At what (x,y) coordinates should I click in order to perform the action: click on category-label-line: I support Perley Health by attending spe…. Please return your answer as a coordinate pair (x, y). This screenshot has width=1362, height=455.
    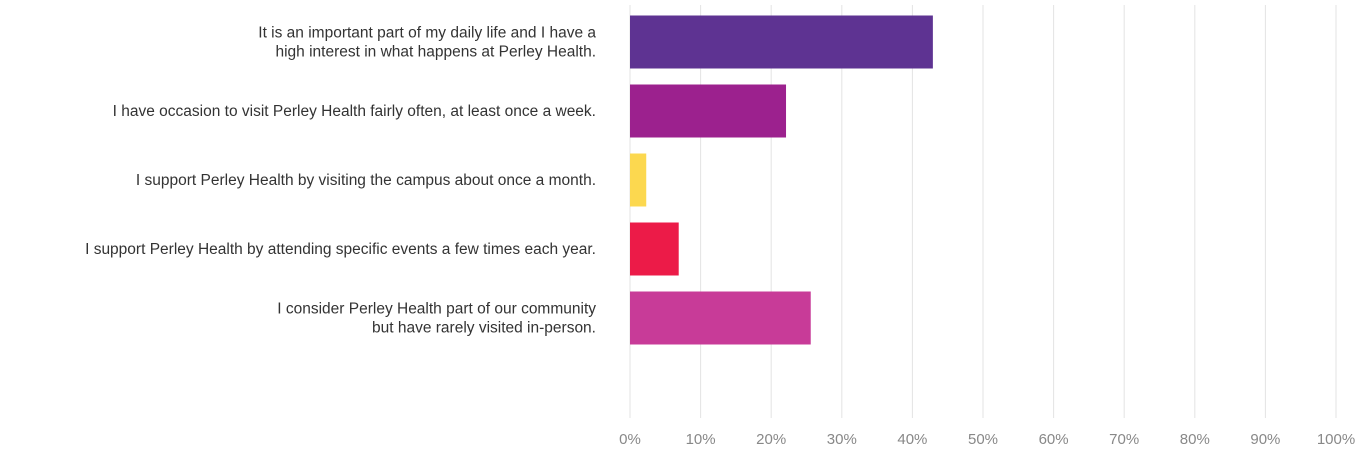
    Looking at the image, I should click on (340, 249).